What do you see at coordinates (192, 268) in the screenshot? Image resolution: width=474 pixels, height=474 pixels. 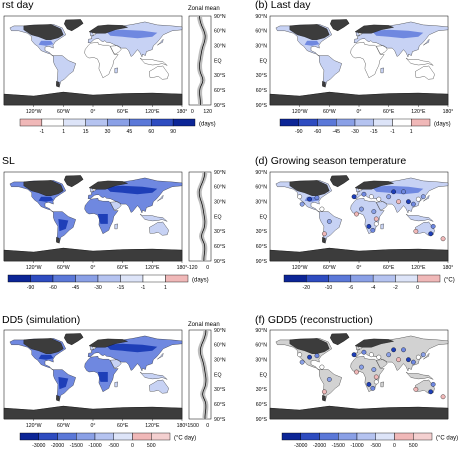 I see `zonal-tick-c: -120` at bounding box center [192, 268].